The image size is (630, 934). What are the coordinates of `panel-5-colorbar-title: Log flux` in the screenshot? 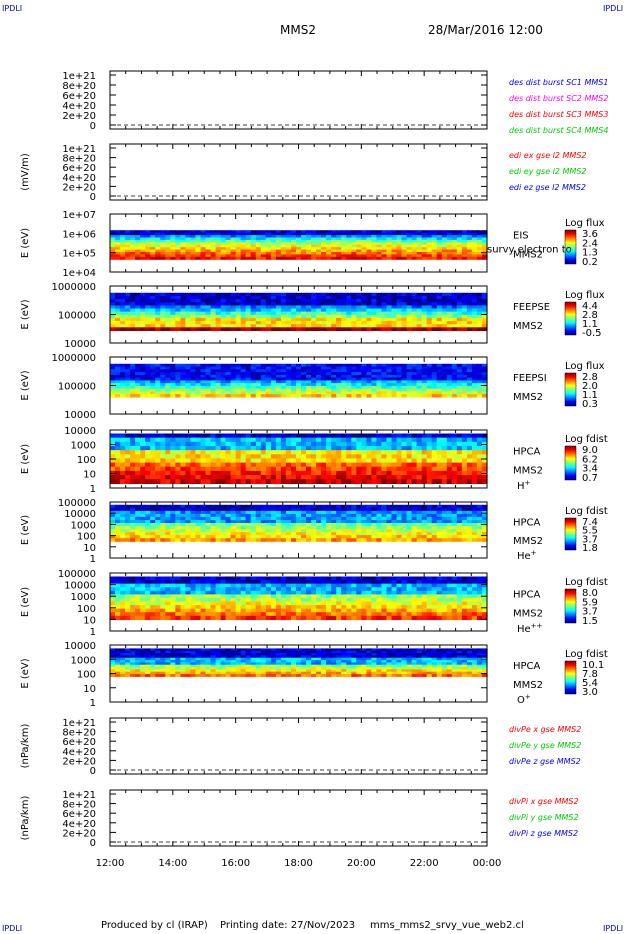 It's located at (585, 366).